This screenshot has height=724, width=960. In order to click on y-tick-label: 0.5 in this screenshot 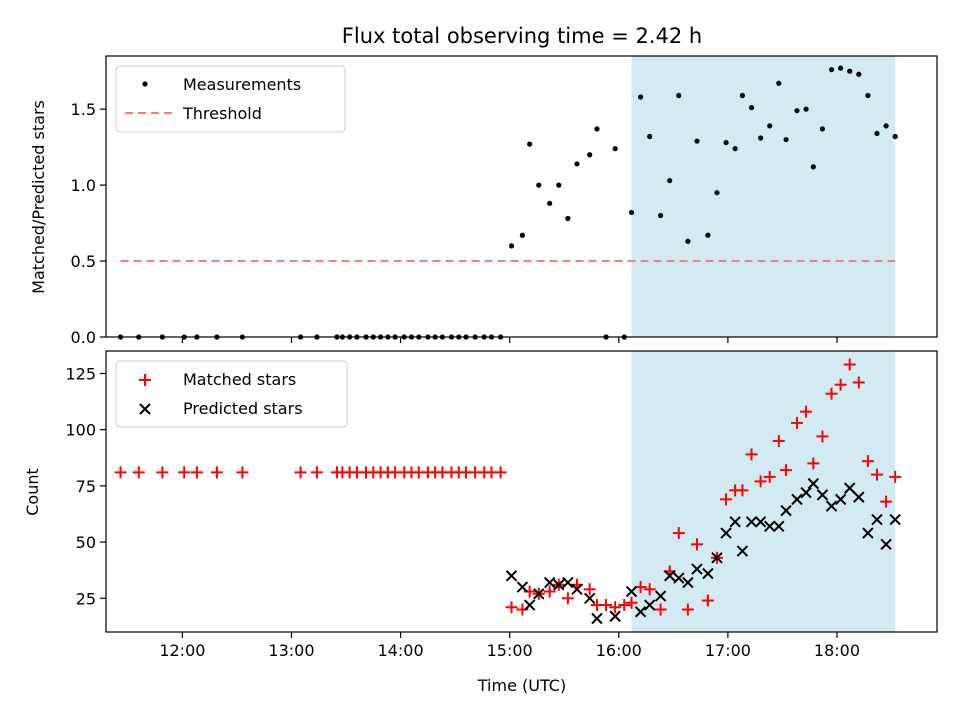, I will do `click(83, 261)`.